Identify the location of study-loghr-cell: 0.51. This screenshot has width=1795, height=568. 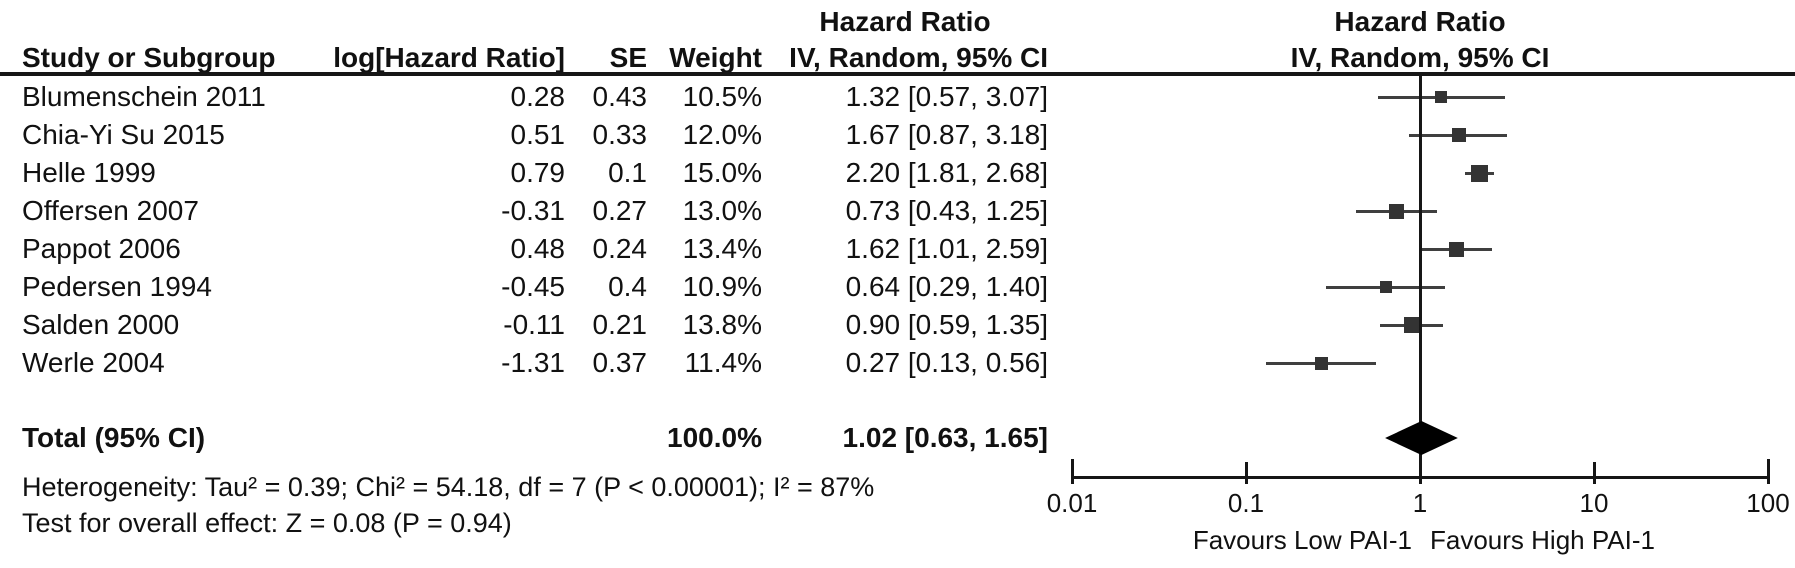
(538, 134).